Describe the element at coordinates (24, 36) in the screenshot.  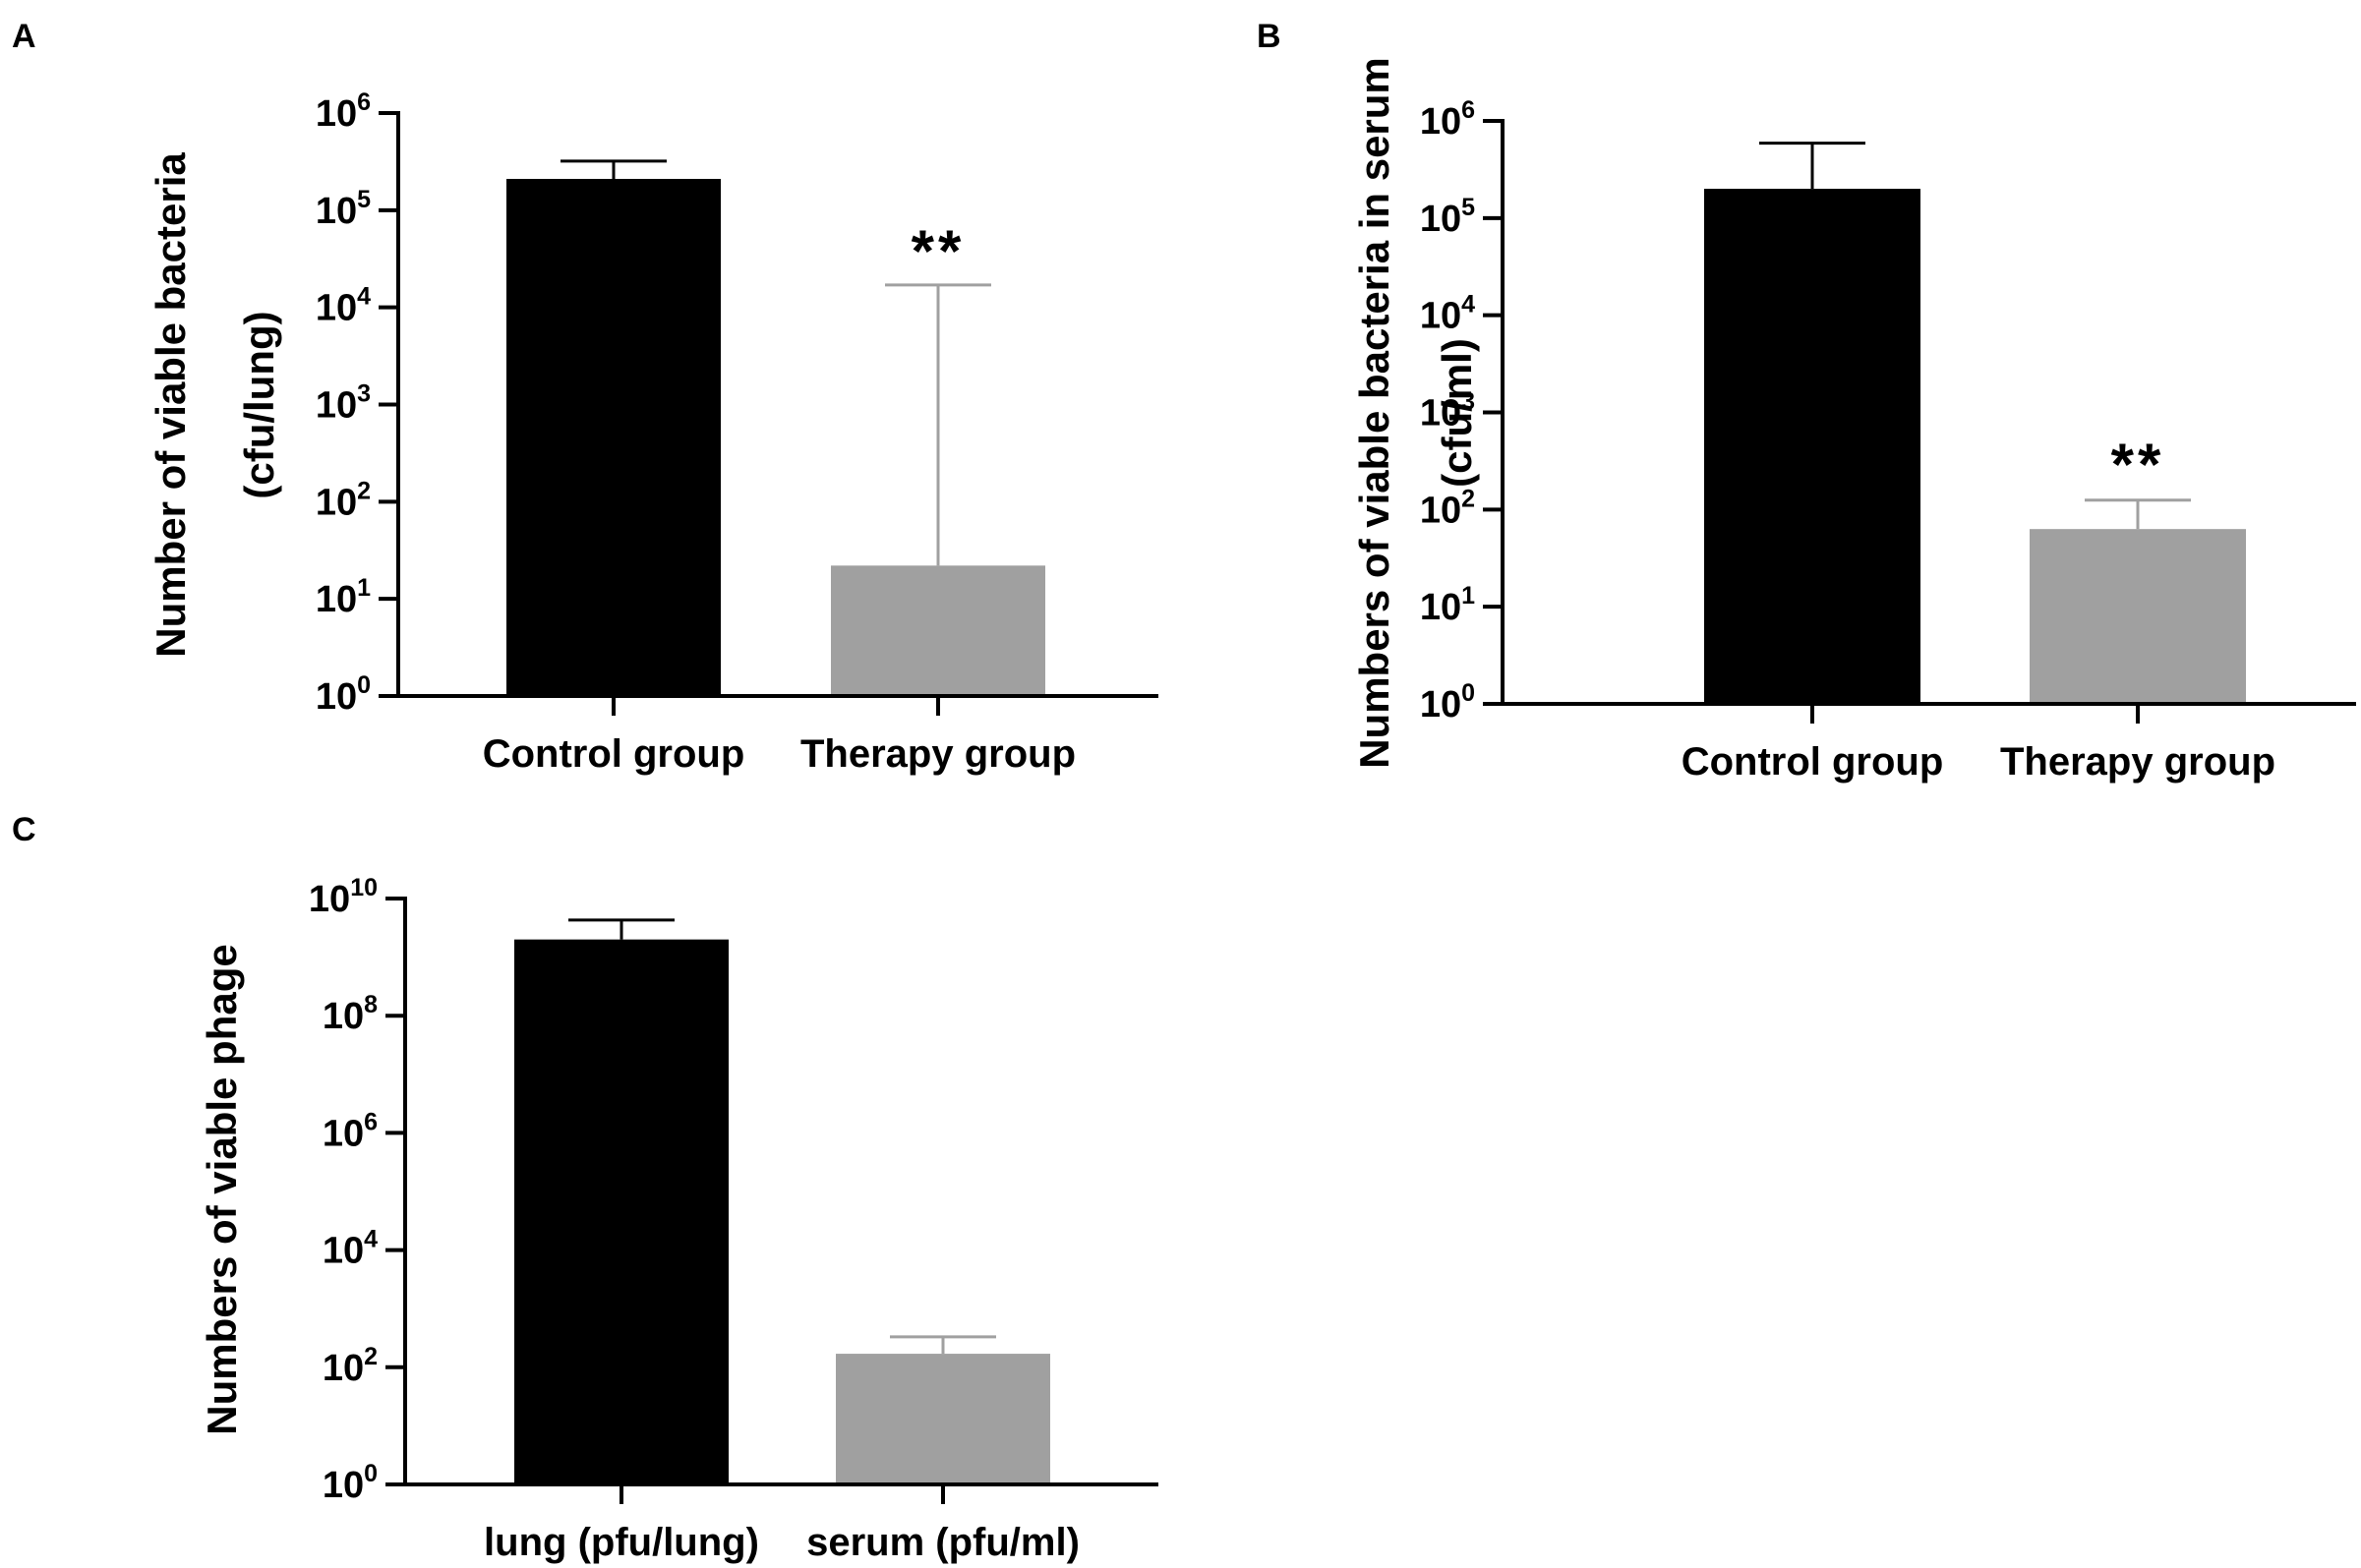
I see `panel-letter: A` at that location.